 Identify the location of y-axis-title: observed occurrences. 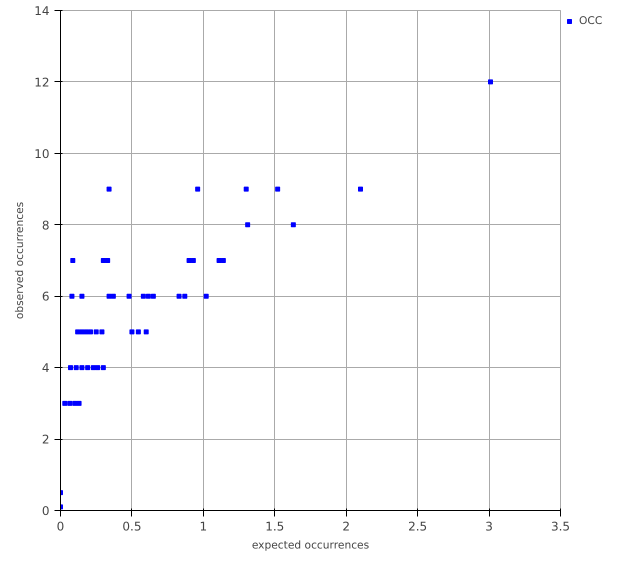
(19, 260).